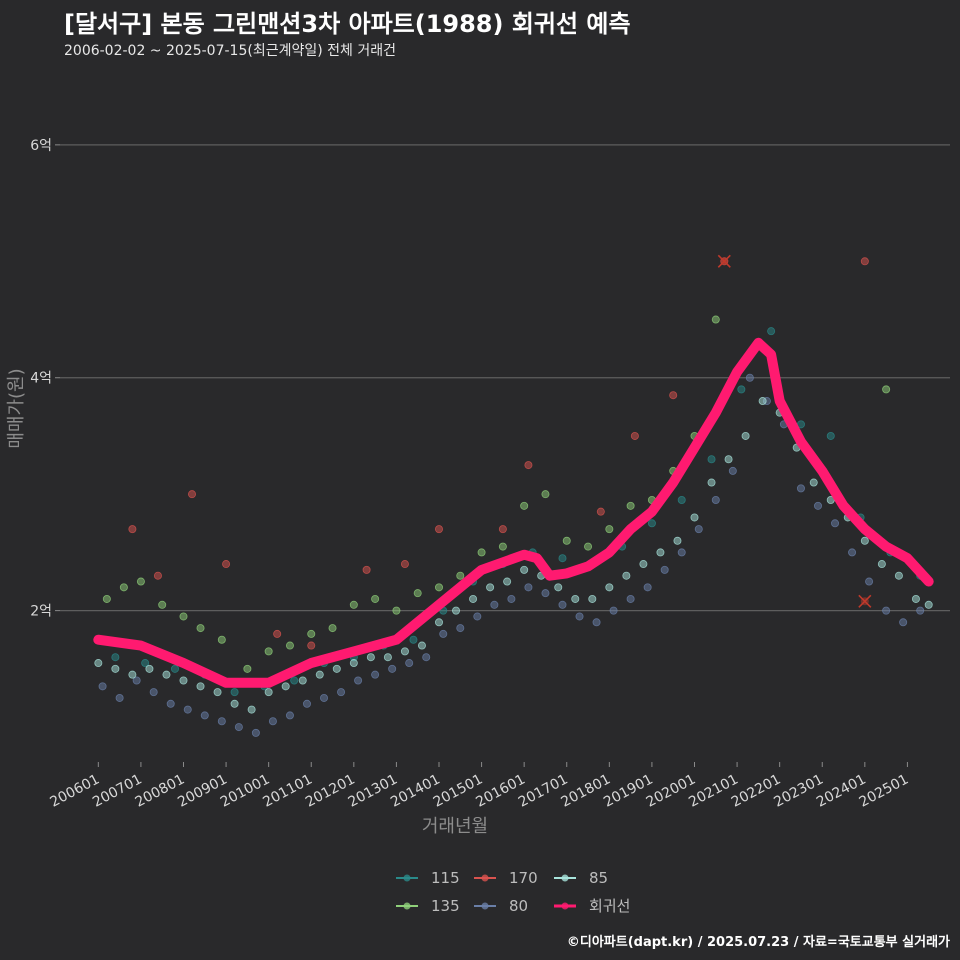 Image resolution: width=960 pixels, height=960 pixels. Describe the element at coordinates (41, 612) in the screenshot. I see `y-tick-label: 2억` at that location.